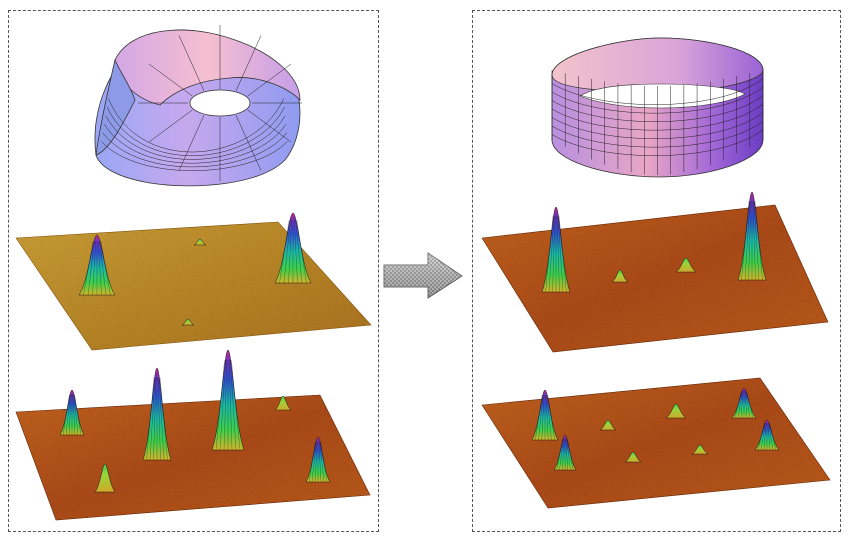  I want to click on spectral-surface-two-peaks, so click(193, 286).